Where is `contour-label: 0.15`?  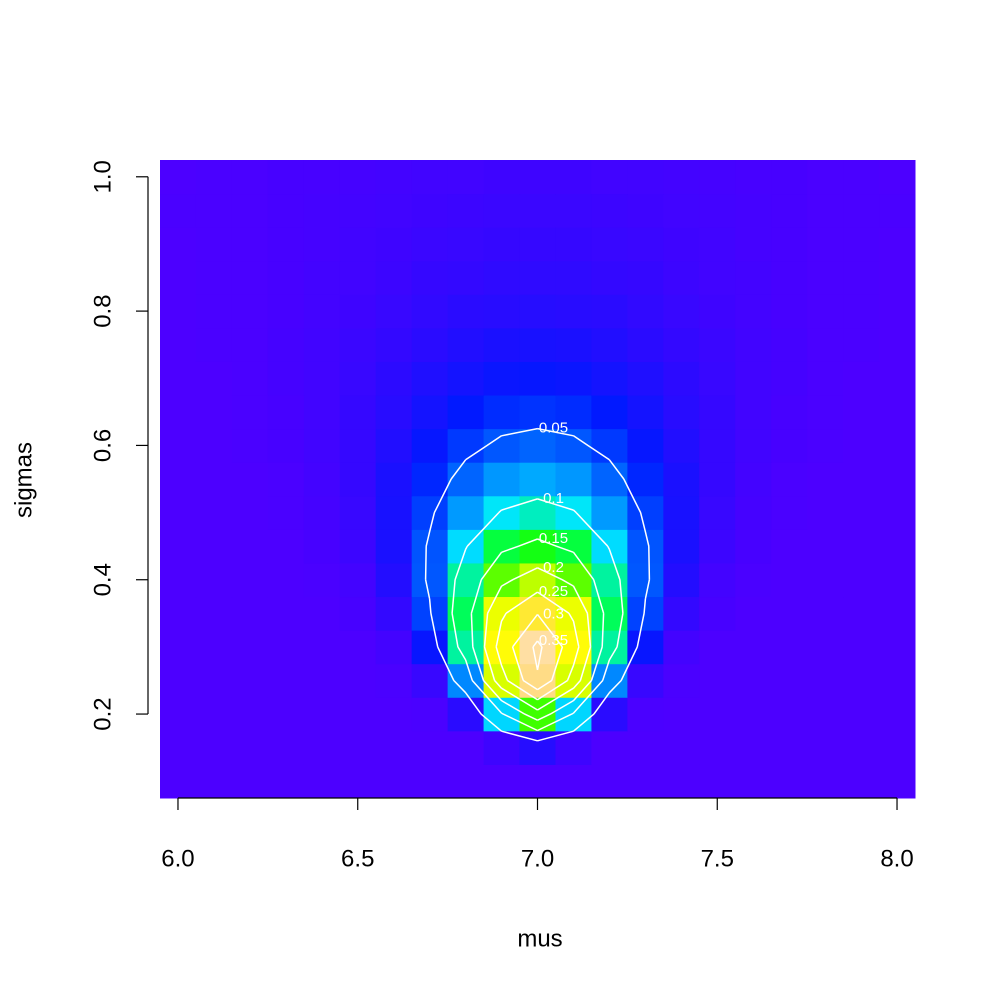
contour-label: 0.15 is located at coordinates (553, 538).